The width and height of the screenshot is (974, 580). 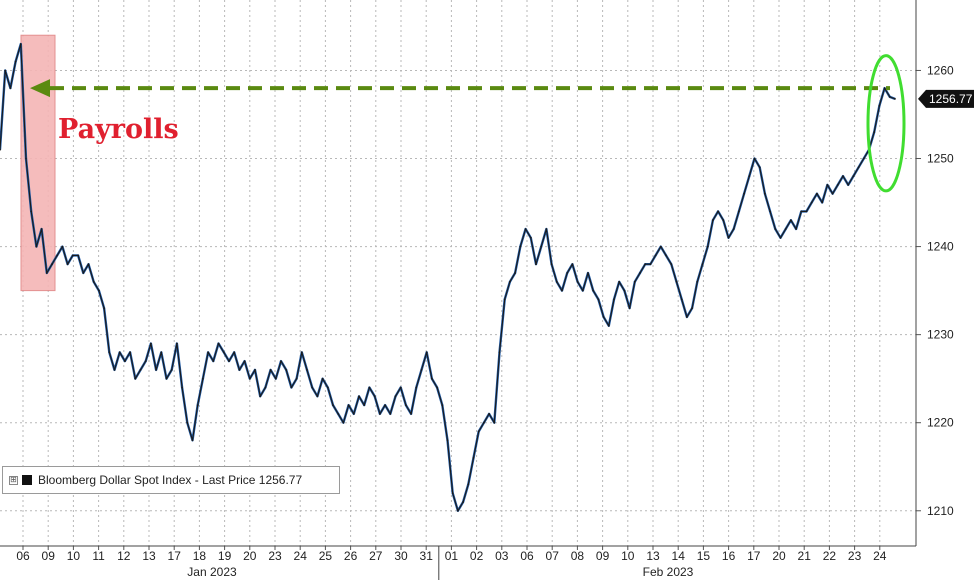 I want to click on x-tick-label: 10, so click(x=628, y=556).